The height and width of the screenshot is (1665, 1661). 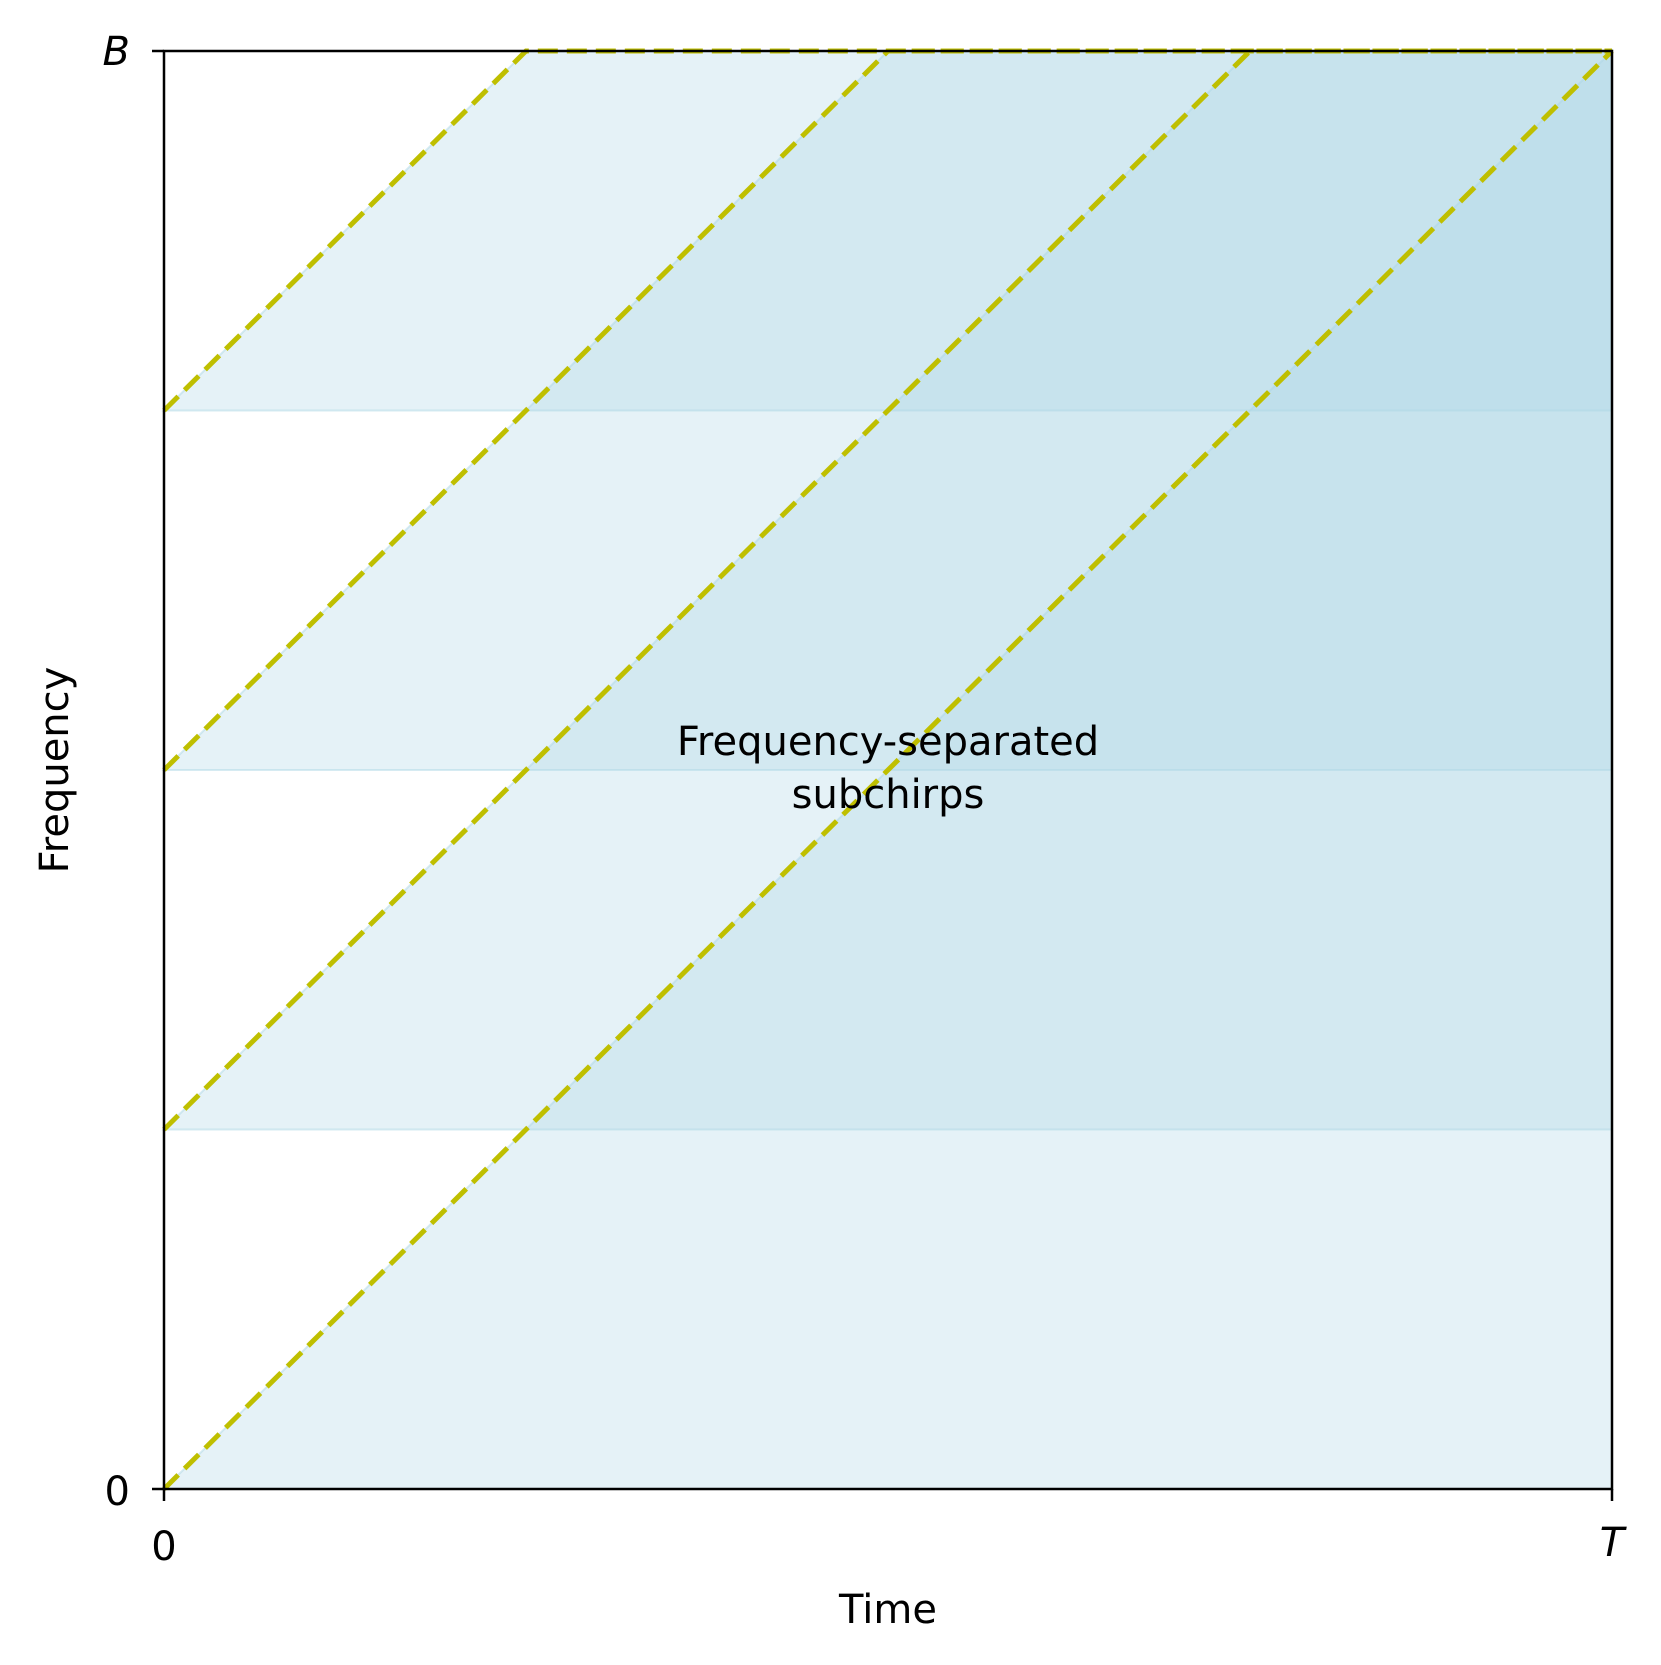 What do you see at coordinates (55, 770) in the screenshot?
I see `y-axis-label: Frequency` at bounding box center [55, 770].